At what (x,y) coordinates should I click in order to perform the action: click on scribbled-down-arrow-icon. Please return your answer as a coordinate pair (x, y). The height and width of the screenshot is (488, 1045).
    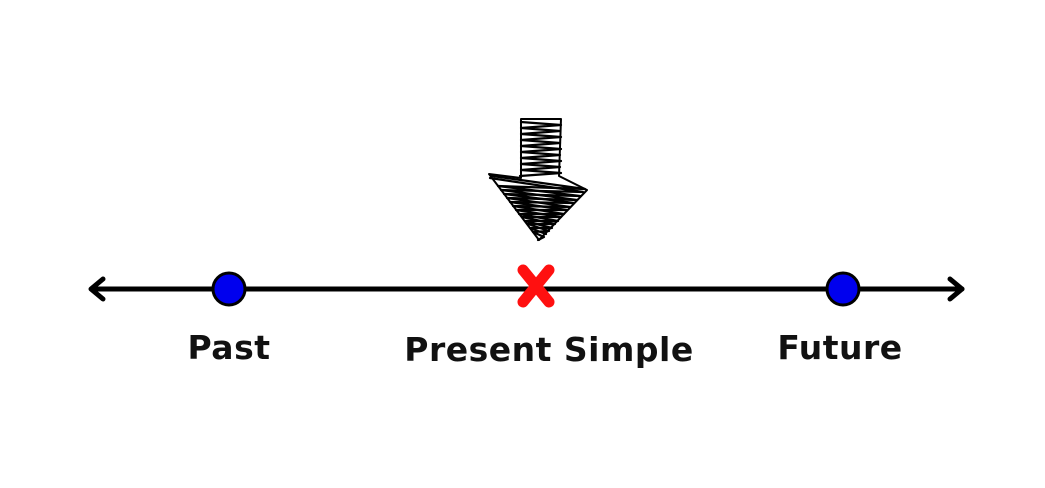
    Looking at the image, I should click on (538, 180).